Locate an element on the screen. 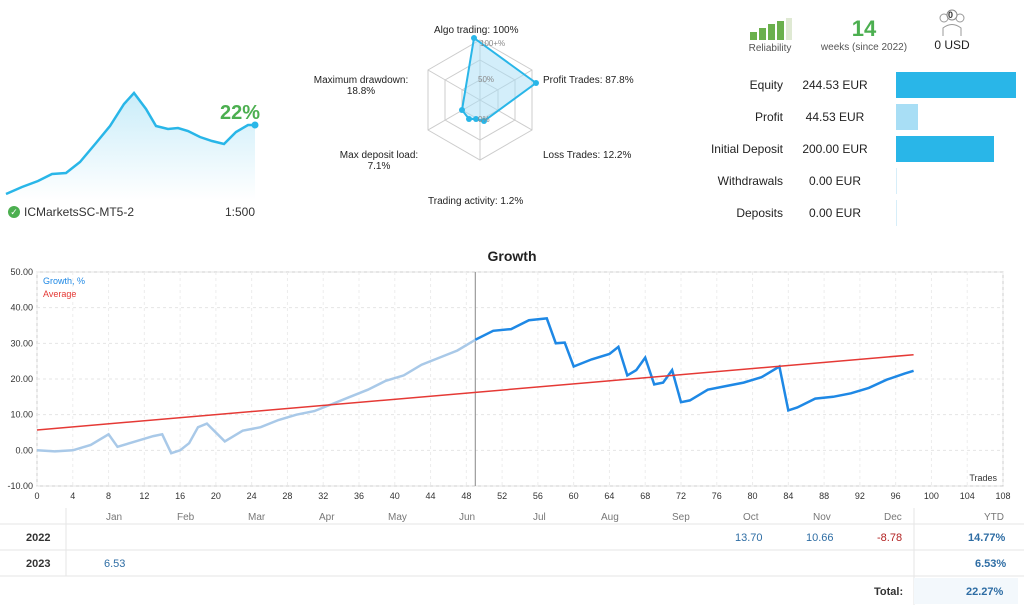 Image resolution: width=1024 pixels, height=605 pixels. stat-value: 200.00 EUR is located at coordinates (835, 149).